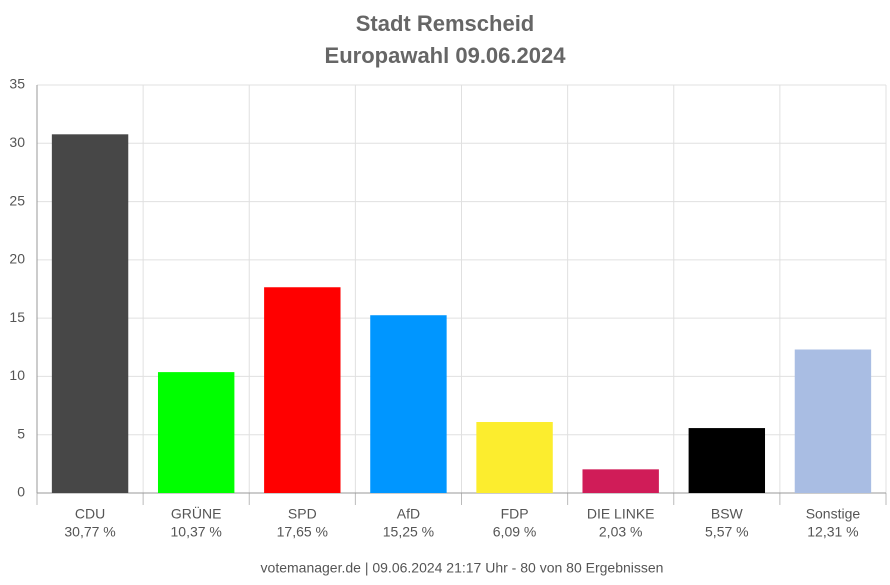 The image size is (890, 585). I want to click on value-label: 10,37 %, so click(196, 532).